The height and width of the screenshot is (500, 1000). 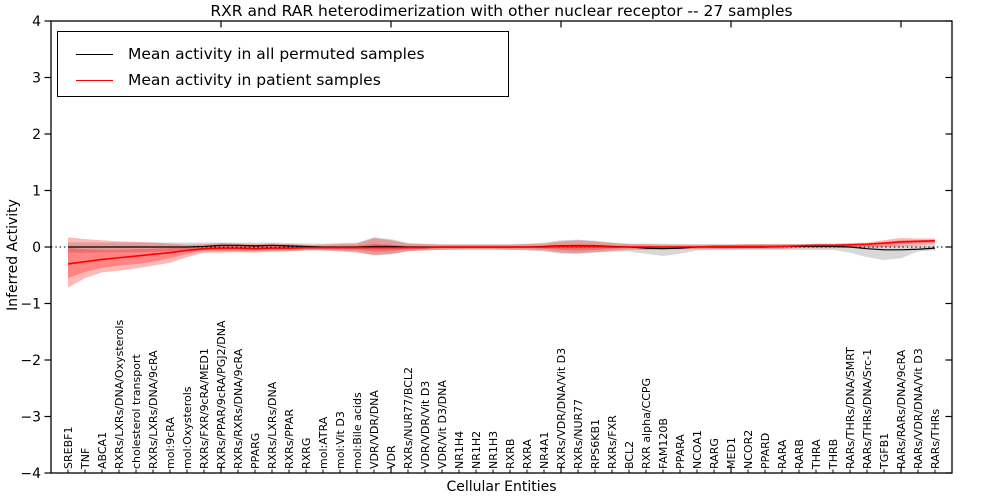 I want to click on y-tick-label: 3, so click(x=36, y=79).